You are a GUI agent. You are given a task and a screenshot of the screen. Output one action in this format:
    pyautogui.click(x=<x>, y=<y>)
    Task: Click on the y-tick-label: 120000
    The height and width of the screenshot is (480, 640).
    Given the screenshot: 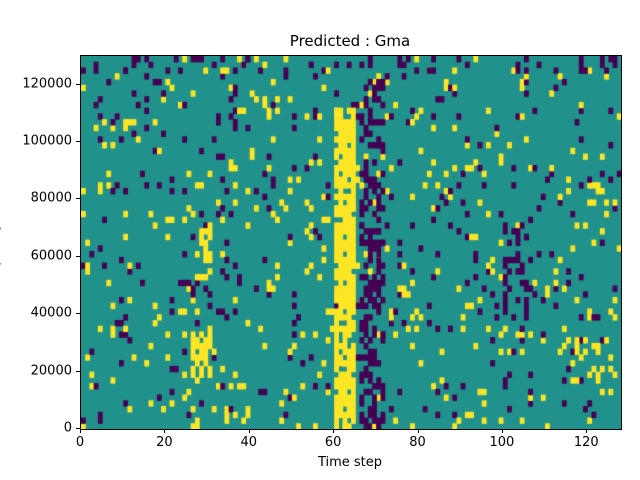 What is the action you would take?
    pyautogui.click(x=47, y=84)
    